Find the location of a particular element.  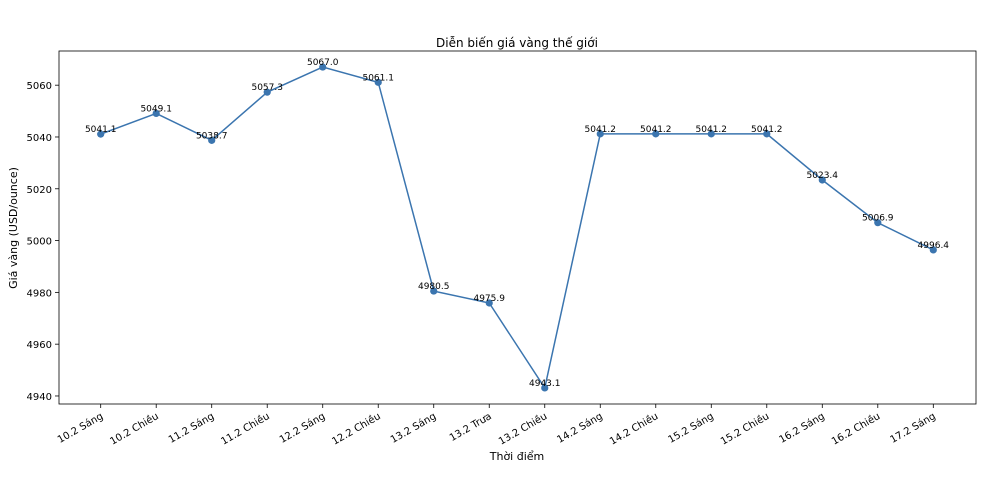

data-label: 5061.1 is located at coordinates (378, 78).